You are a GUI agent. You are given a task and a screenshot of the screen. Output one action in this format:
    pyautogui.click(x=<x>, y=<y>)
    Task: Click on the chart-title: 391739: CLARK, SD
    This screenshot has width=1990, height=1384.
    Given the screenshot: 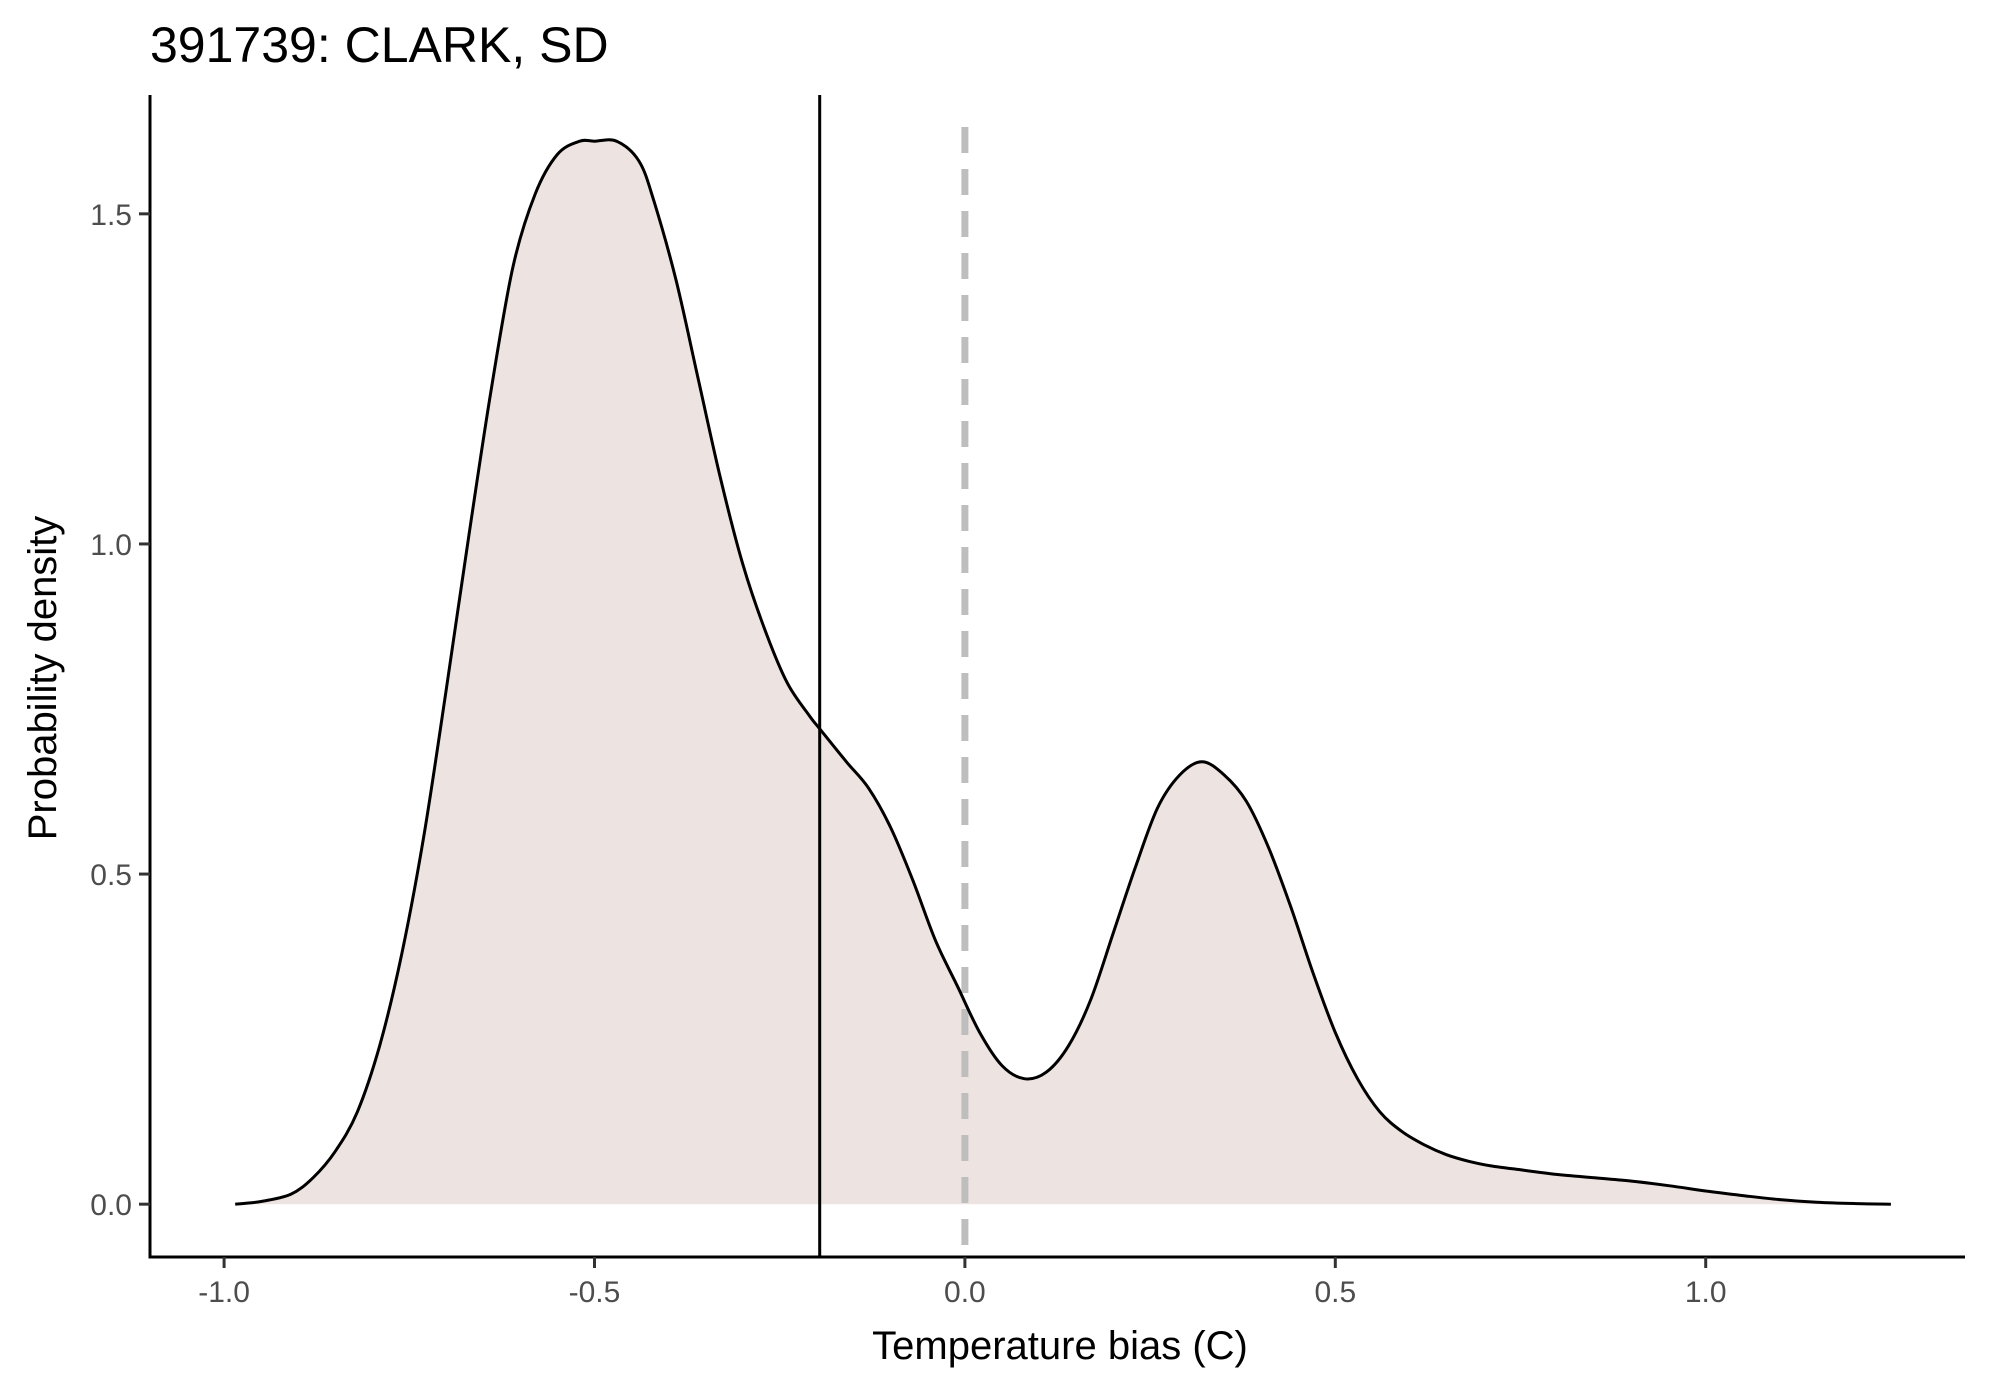 What is the action you would take?
    pyautogui.click(x=379, y=45)
    